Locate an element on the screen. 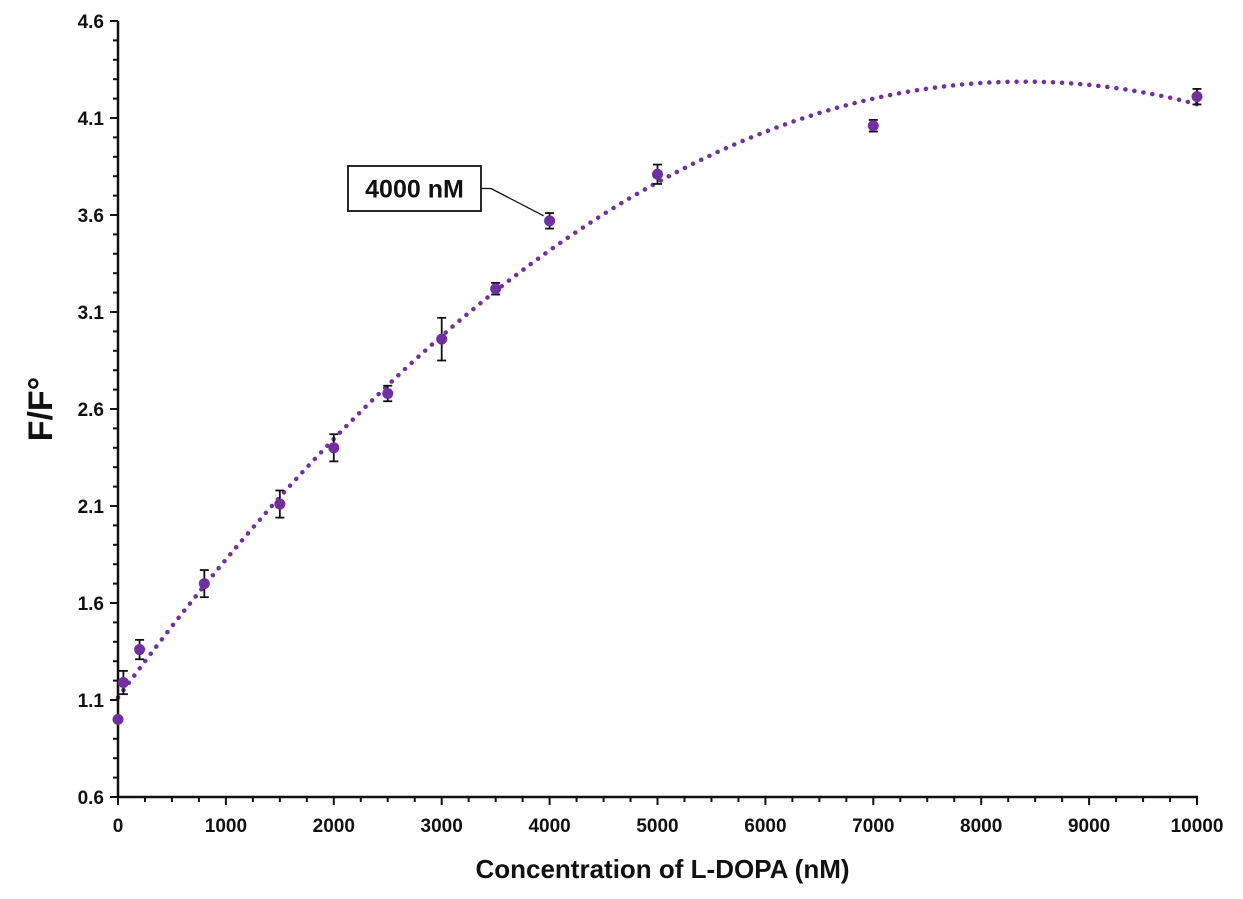 The width and height of the screenshot is (1243, 899). x-tick-label: 6000 is located at coordinates (765, 826).